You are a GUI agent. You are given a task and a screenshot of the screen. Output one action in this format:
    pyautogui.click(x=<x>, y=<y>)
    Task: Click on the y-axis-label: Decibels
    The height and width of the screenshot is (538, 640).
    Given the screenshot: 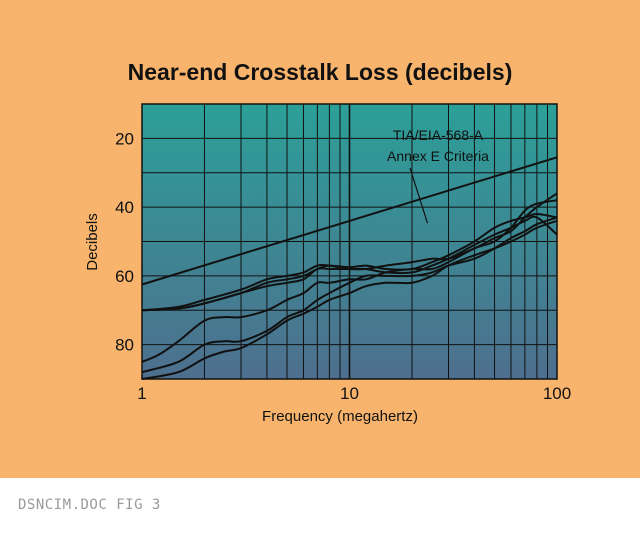 What is the action you would take?
    pyautogui.click(x=92, y=242)
    